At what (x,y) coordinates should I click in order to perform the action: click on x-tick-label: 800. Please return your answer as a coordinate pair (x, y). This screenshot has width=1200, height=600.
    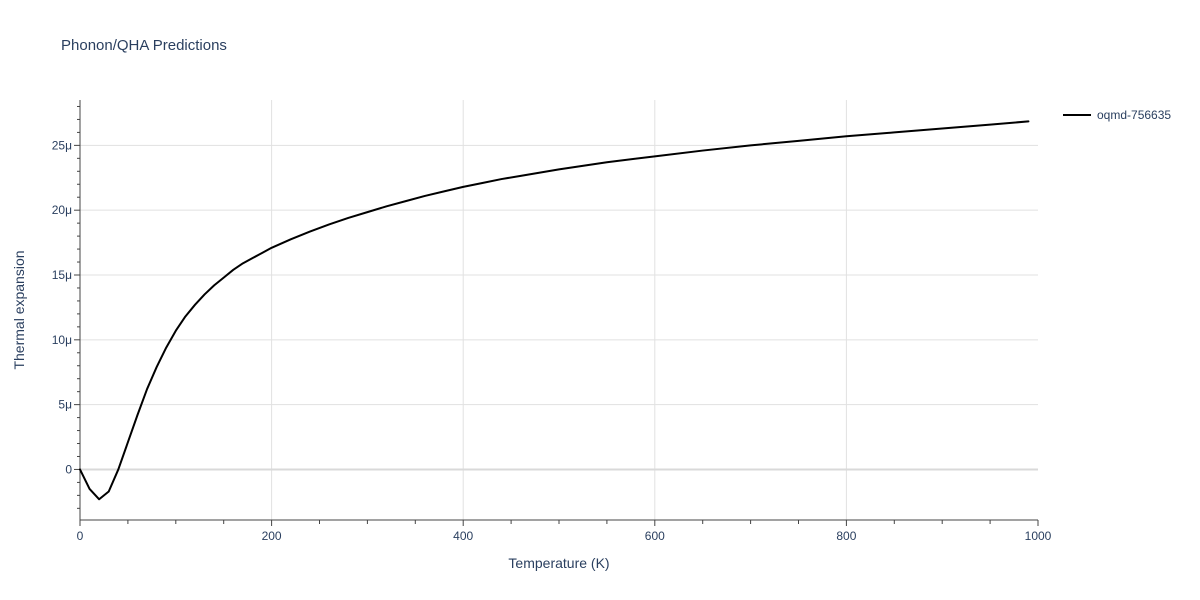
    Looking at the image, I should click on (846, 536).